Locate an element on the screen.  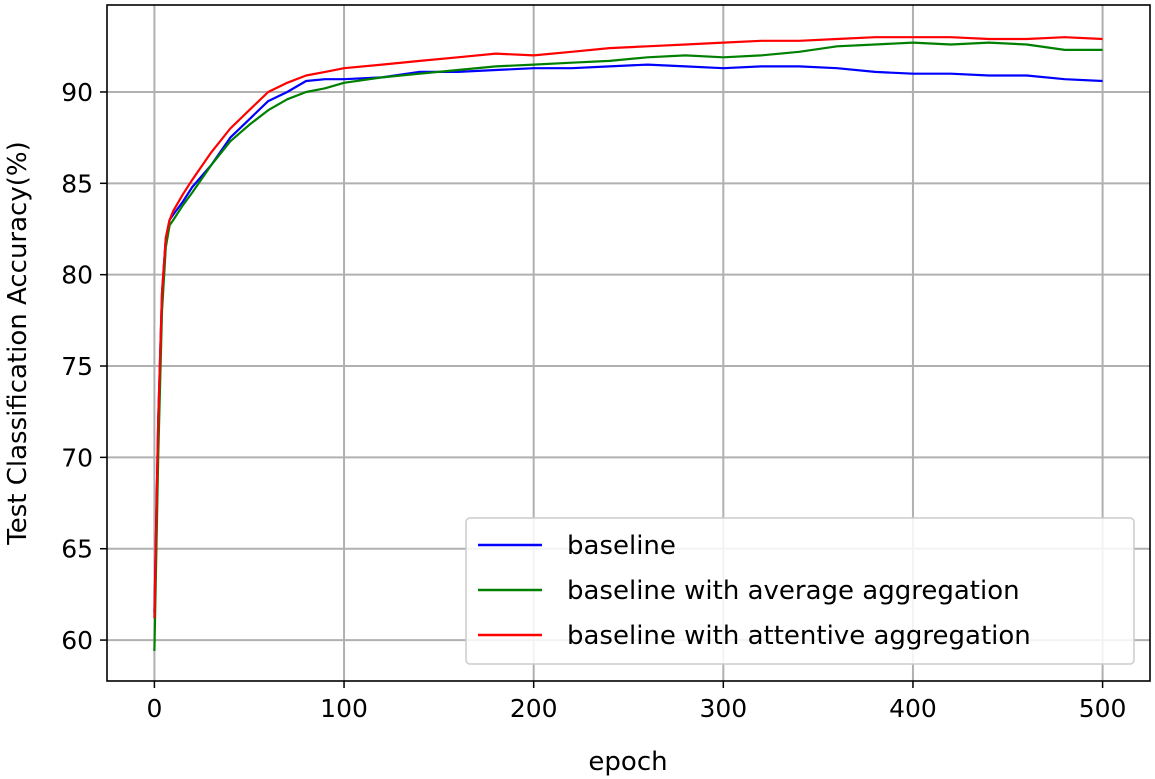
x-axis-label: epoch is located at coordinates (627, 762).